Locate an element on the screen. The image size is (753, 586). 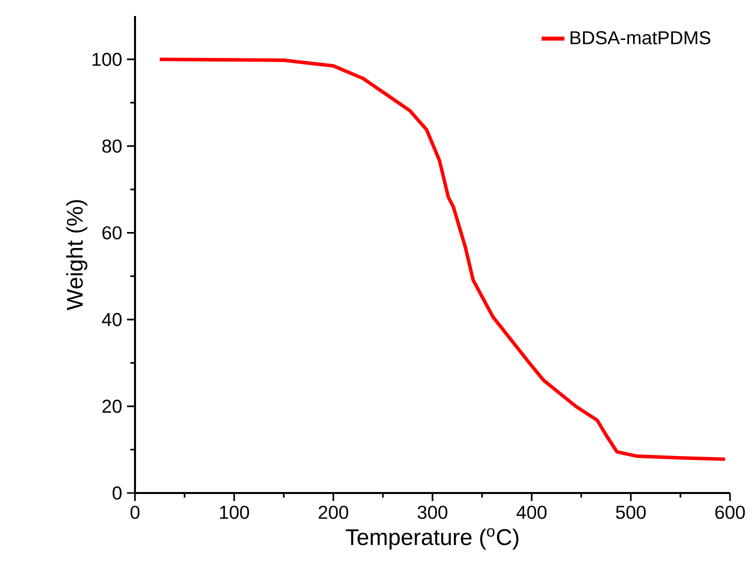
x-tick-label: 400 is located at coordinates (531, 512).